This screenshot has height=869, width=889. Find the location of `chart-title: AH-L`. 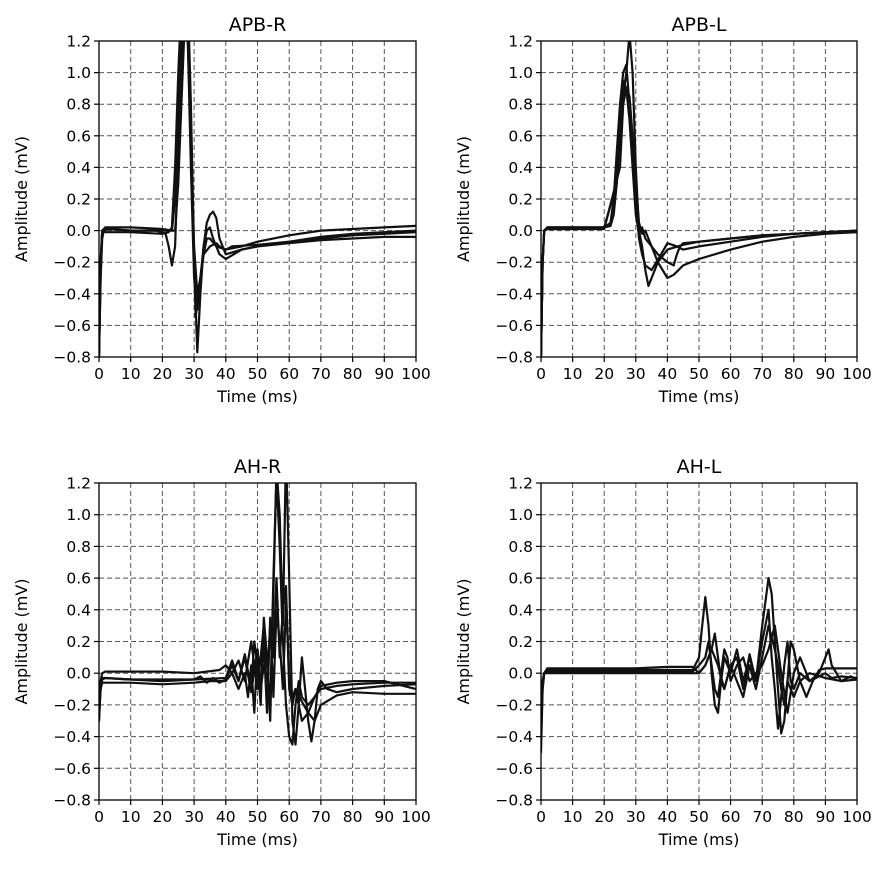

chart-title: AH-L is located at coordinates (699, 467).